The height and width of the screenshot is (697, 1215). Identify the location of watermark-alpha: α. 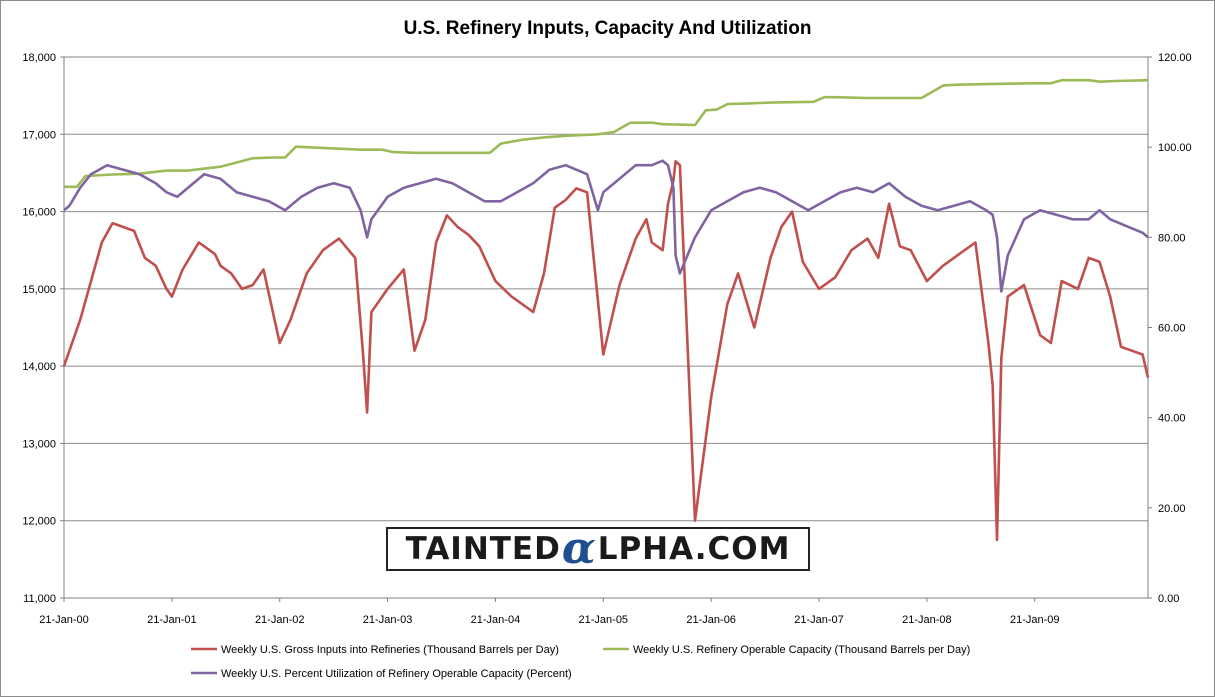
(579, 548).